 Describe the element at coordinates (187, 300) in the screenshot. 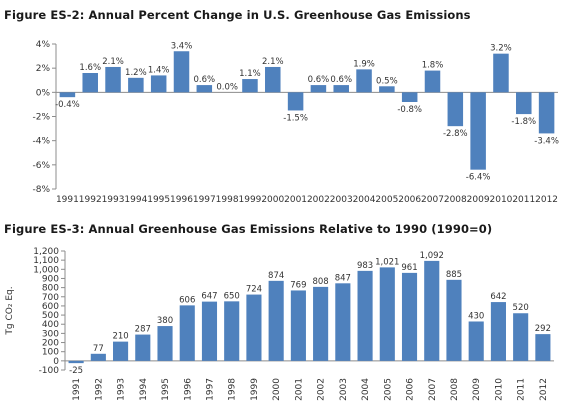

I see `data-label: 606` at that location.